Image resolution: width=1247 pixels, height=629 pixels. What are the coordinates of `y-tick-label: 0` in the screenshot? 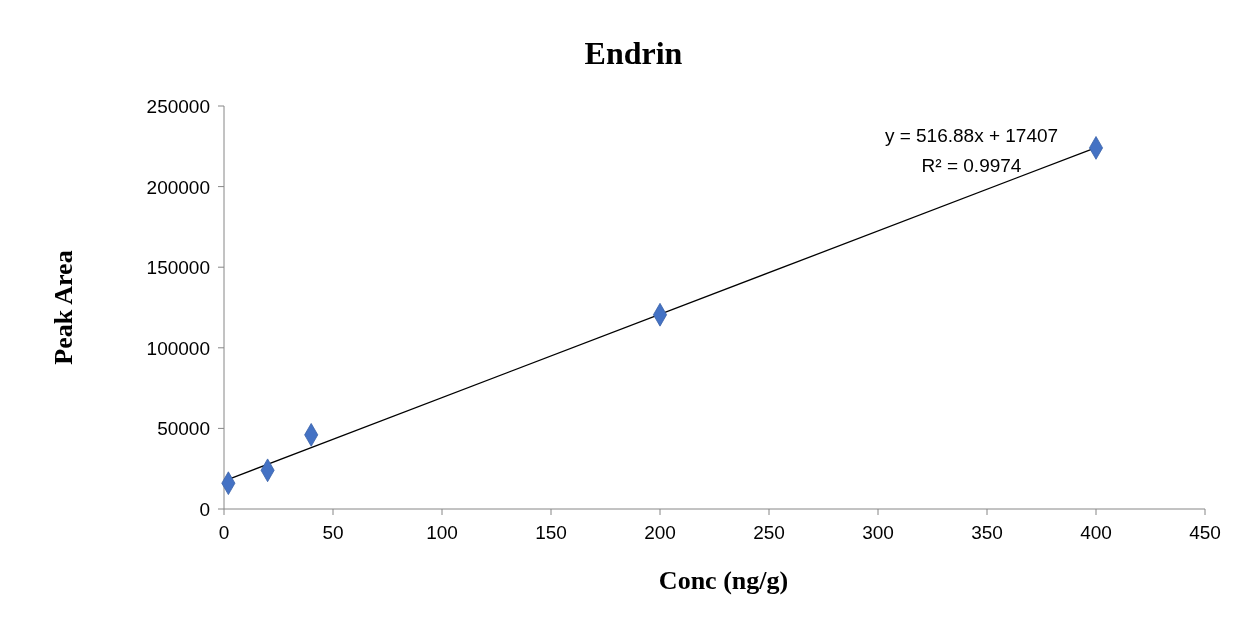 It's located at (204, 509).